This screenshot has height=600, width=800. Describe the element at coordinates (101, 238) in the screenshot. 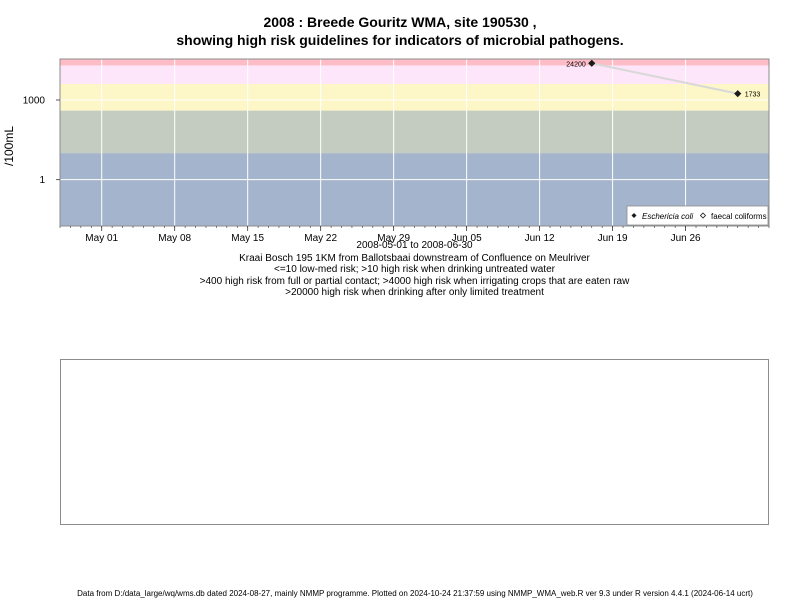

I see `x-tick-label-0: May 01` at that location.